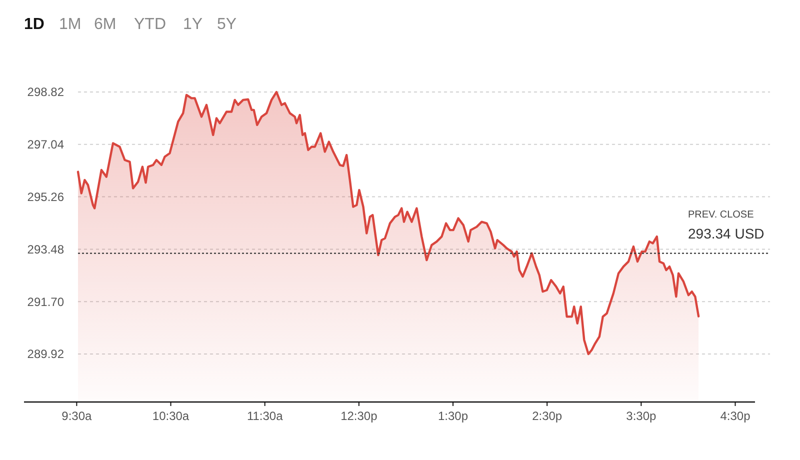 This screenshot has height=460, width=800. I want to click on x-tick-label: 12:30p, so click(359, 416).